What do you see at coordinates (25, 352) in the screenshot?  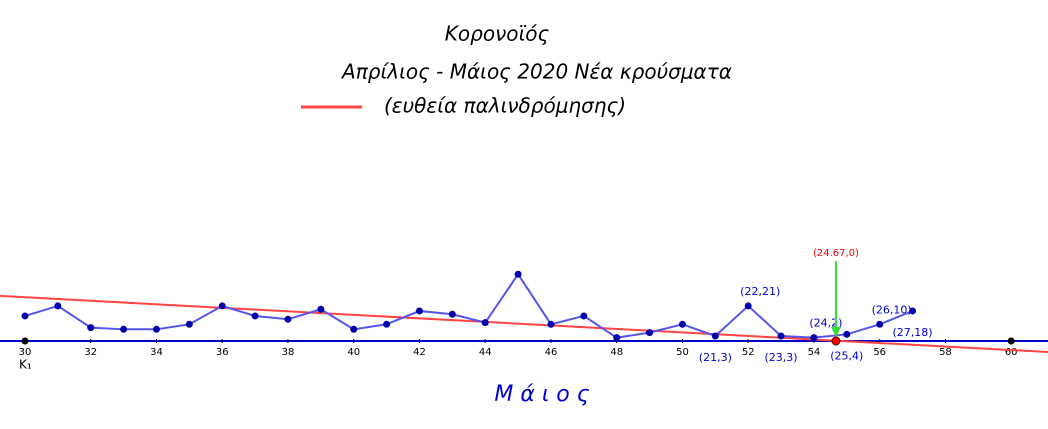 I see `x-tick-label: 30` at bounding box center [25, 352].